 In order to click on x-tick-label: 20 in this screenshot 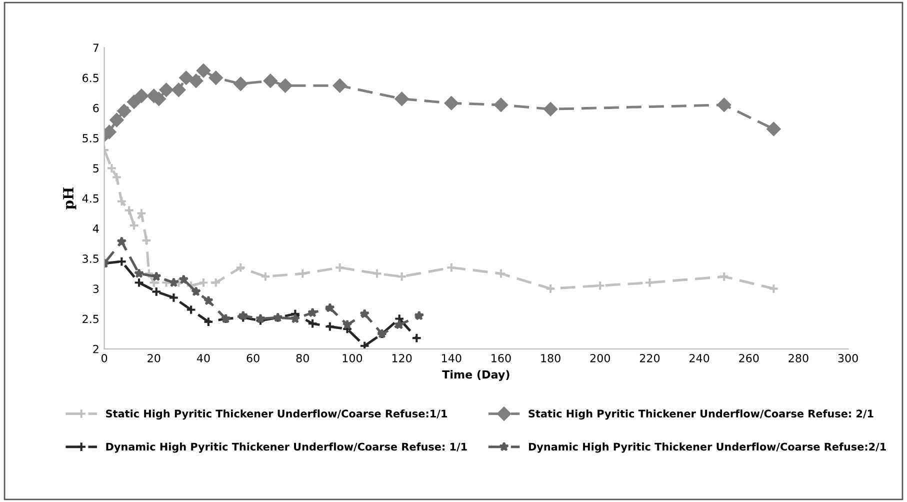, I will do `click(154, 358)`.